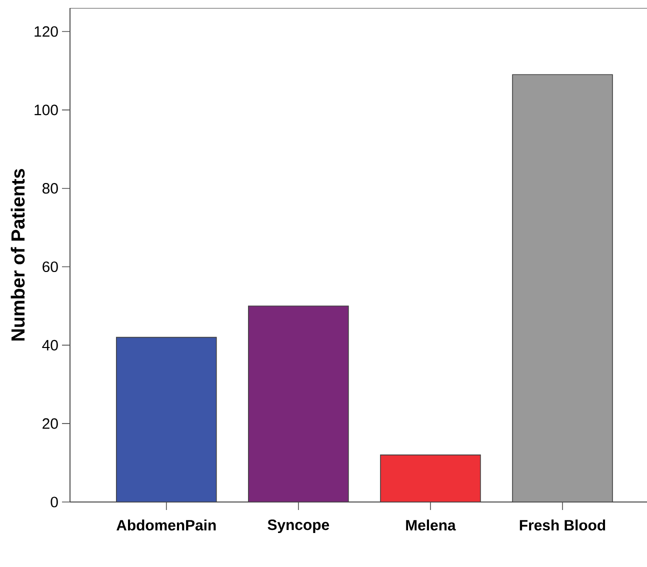  I want to click on y-tick-label: 120, so click(46, 31).